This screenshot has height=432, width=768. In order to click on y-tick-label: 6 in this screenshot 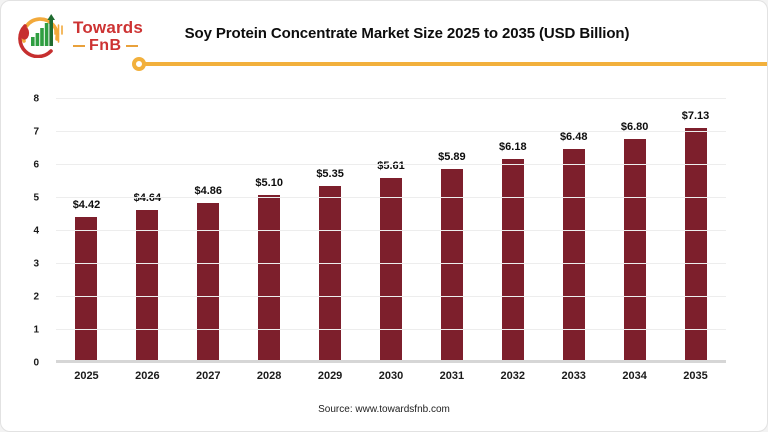, I will do `click(36, 165)`.